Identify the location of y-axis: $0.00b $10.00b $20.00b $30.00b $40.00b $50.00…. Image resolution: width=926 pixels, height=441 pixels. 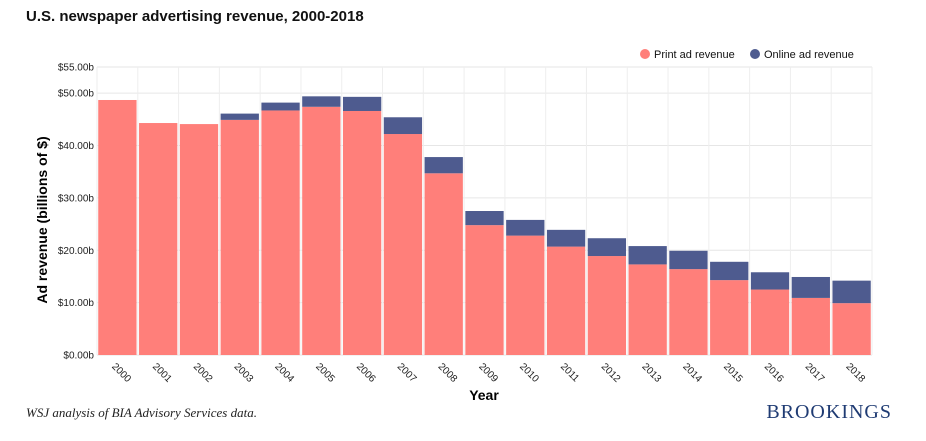
(76, 212).